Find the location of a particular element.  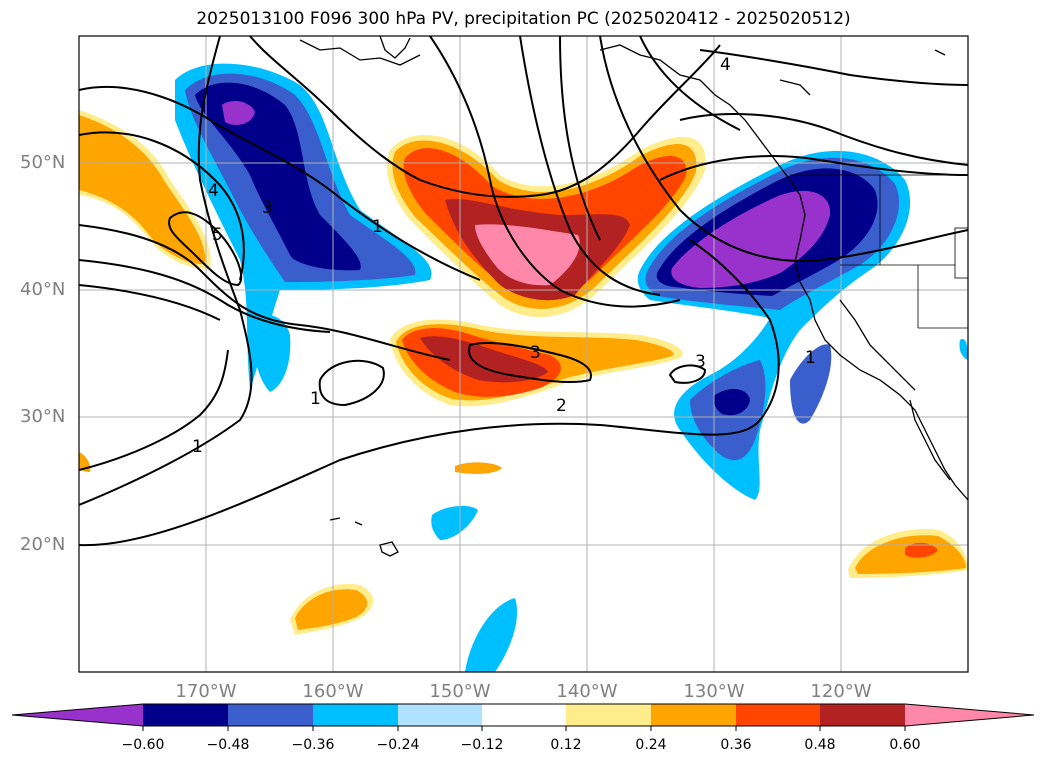

precip-negative-south is located at coordinates (491, 635).